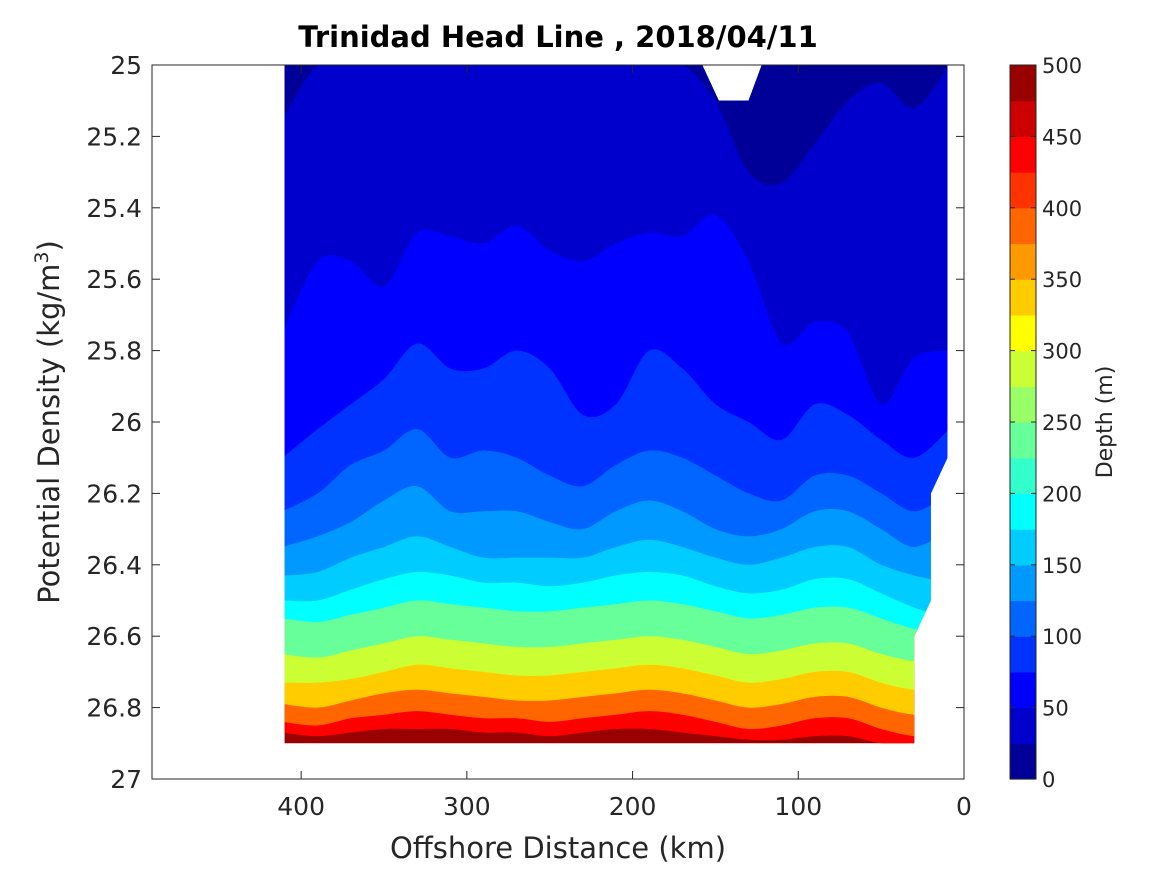 This screenshot has height=875, width=1167. Describe the element at coordinates (1055, 709) in the screenshot. I see `colorbar-tick-label: 50` at that location.